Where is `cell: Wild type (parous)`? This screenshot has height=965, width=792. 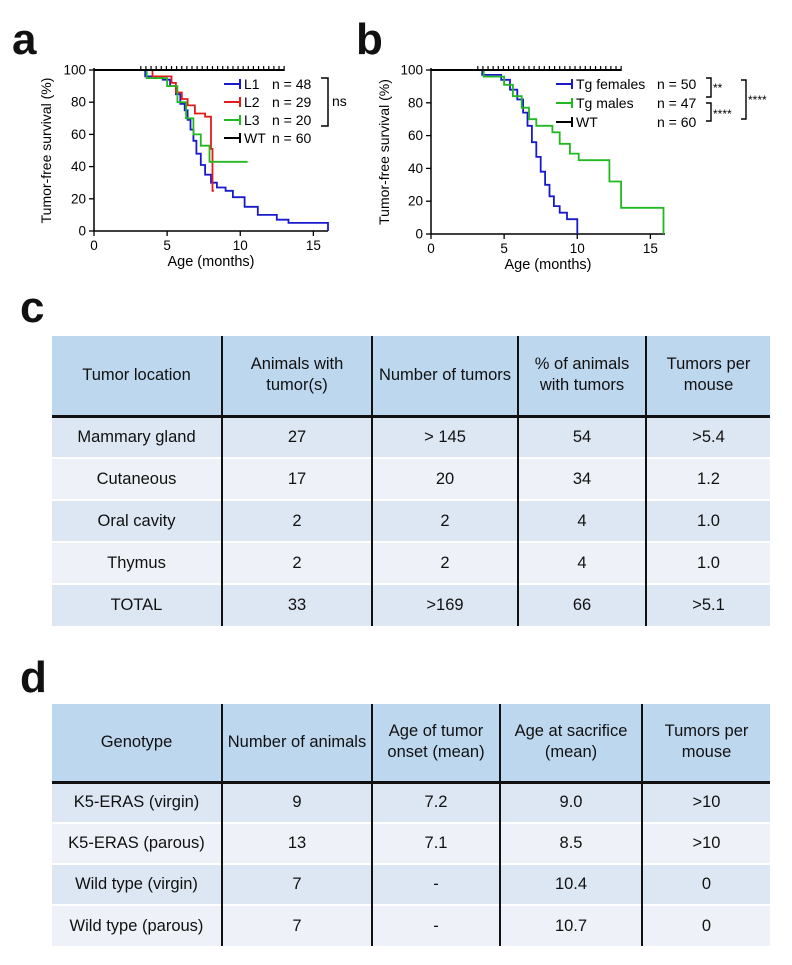
cell: Wild type (parous) is located at coordinates (137, 925).